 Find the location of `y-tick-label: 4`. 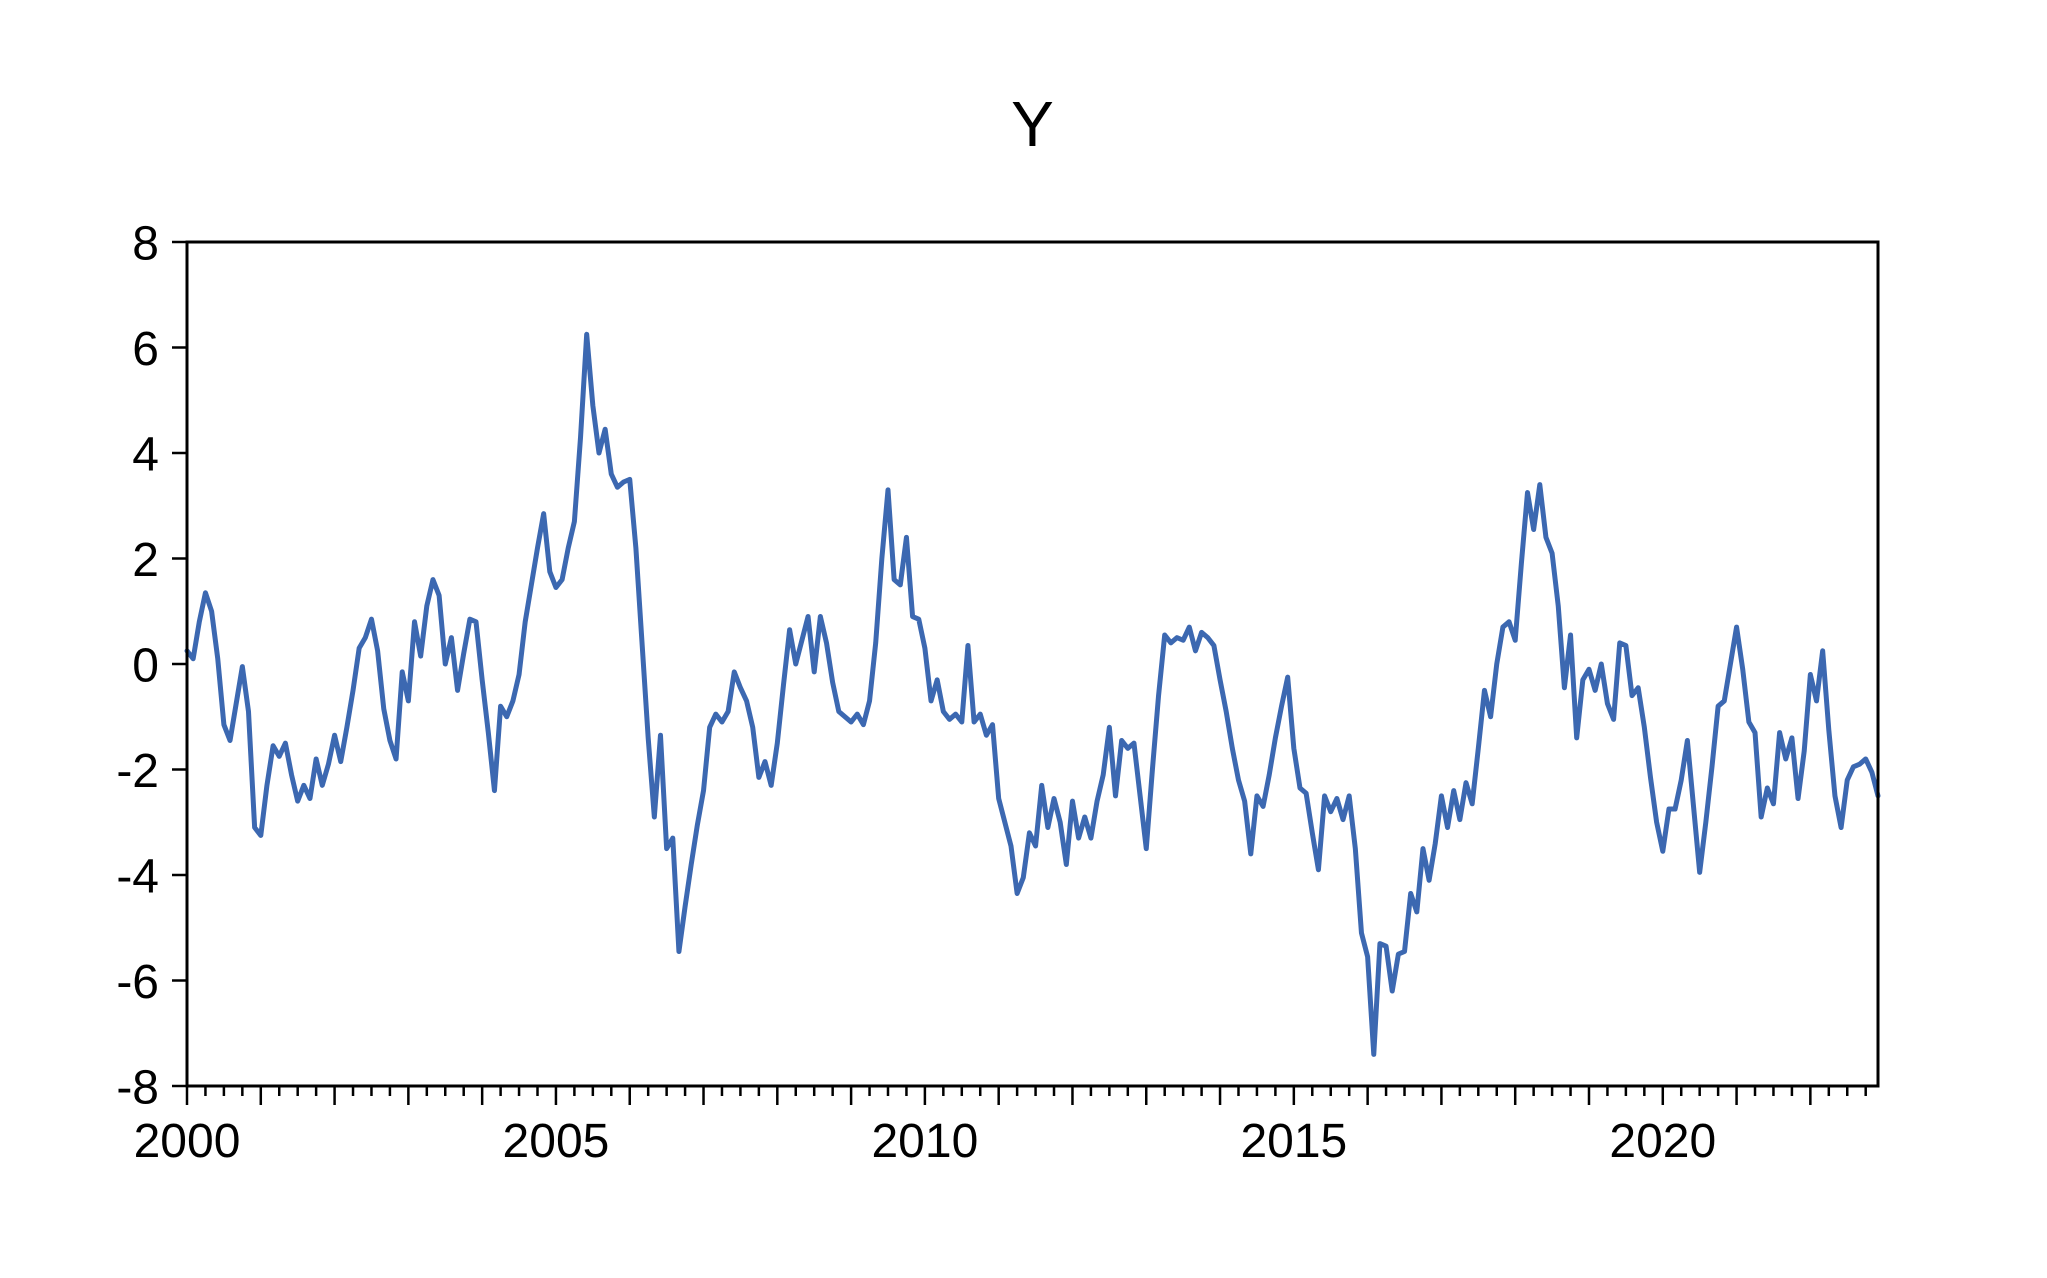

y-tick-label: 4 is located at coordinates (145, 454).